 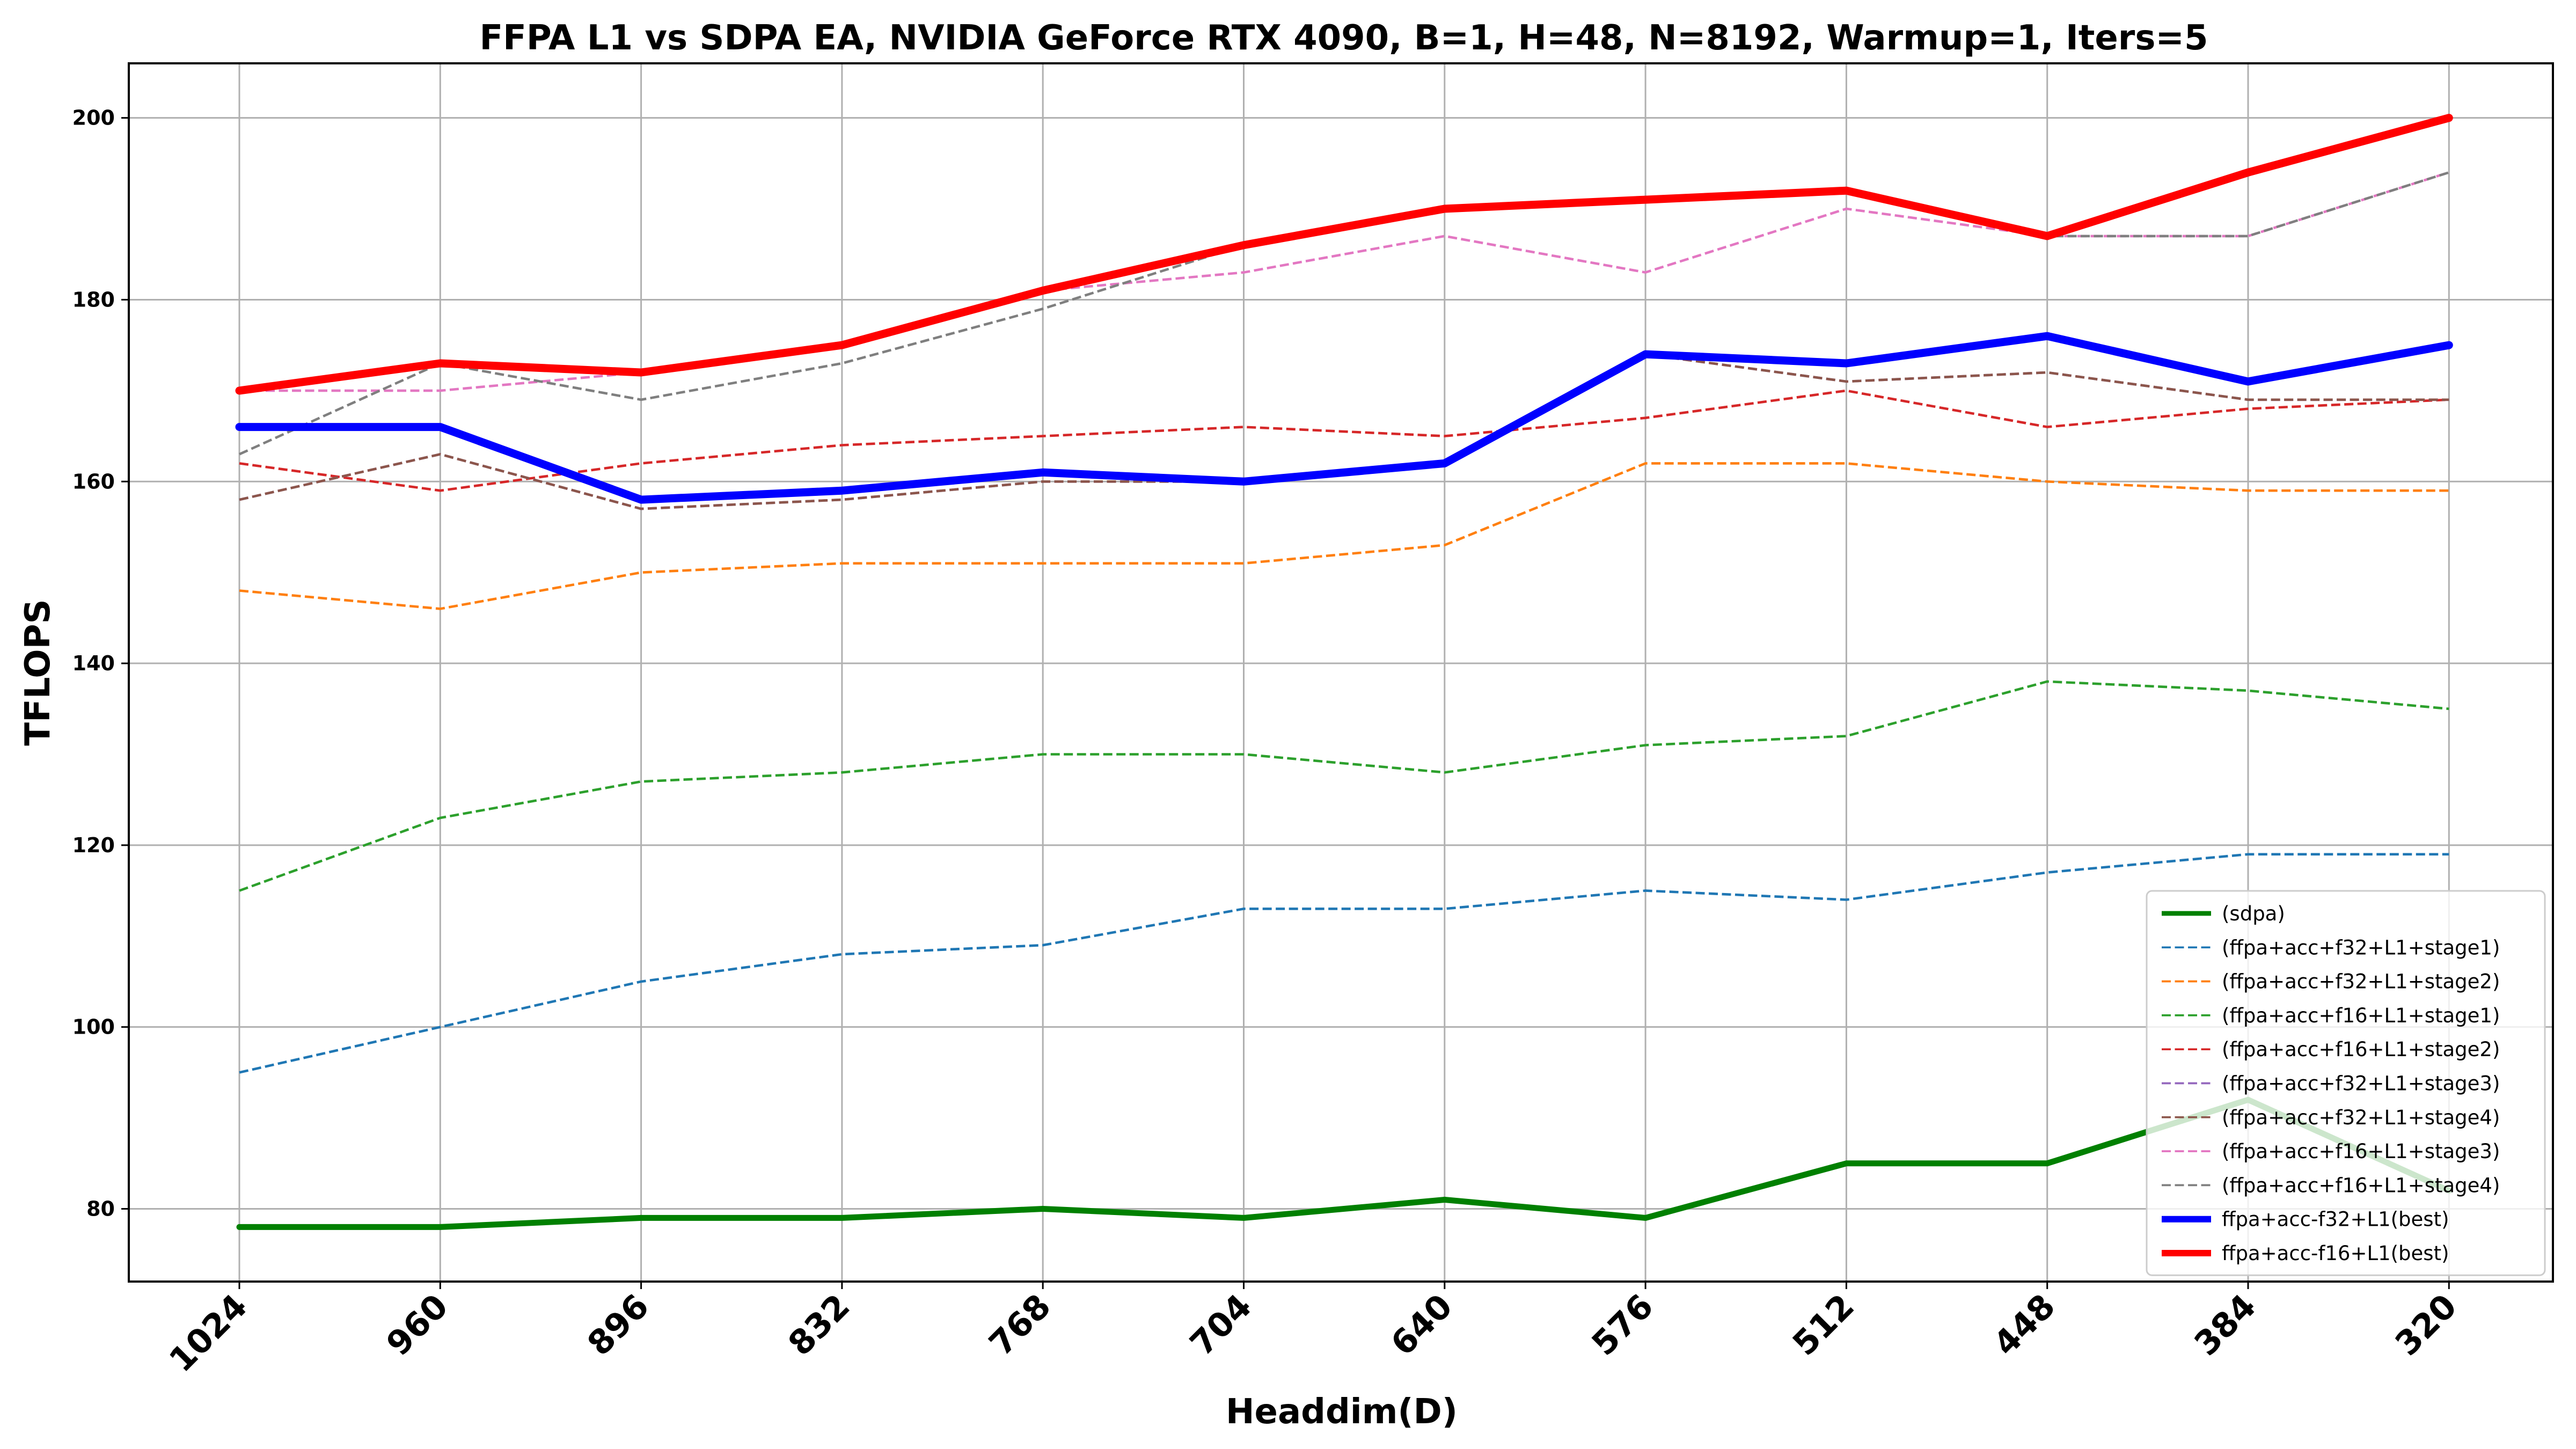 What do you see at coordinates (1220, 1324) in the screenshot?
I see `x-tick-label: 704` at bounding box center [1220, 1324].